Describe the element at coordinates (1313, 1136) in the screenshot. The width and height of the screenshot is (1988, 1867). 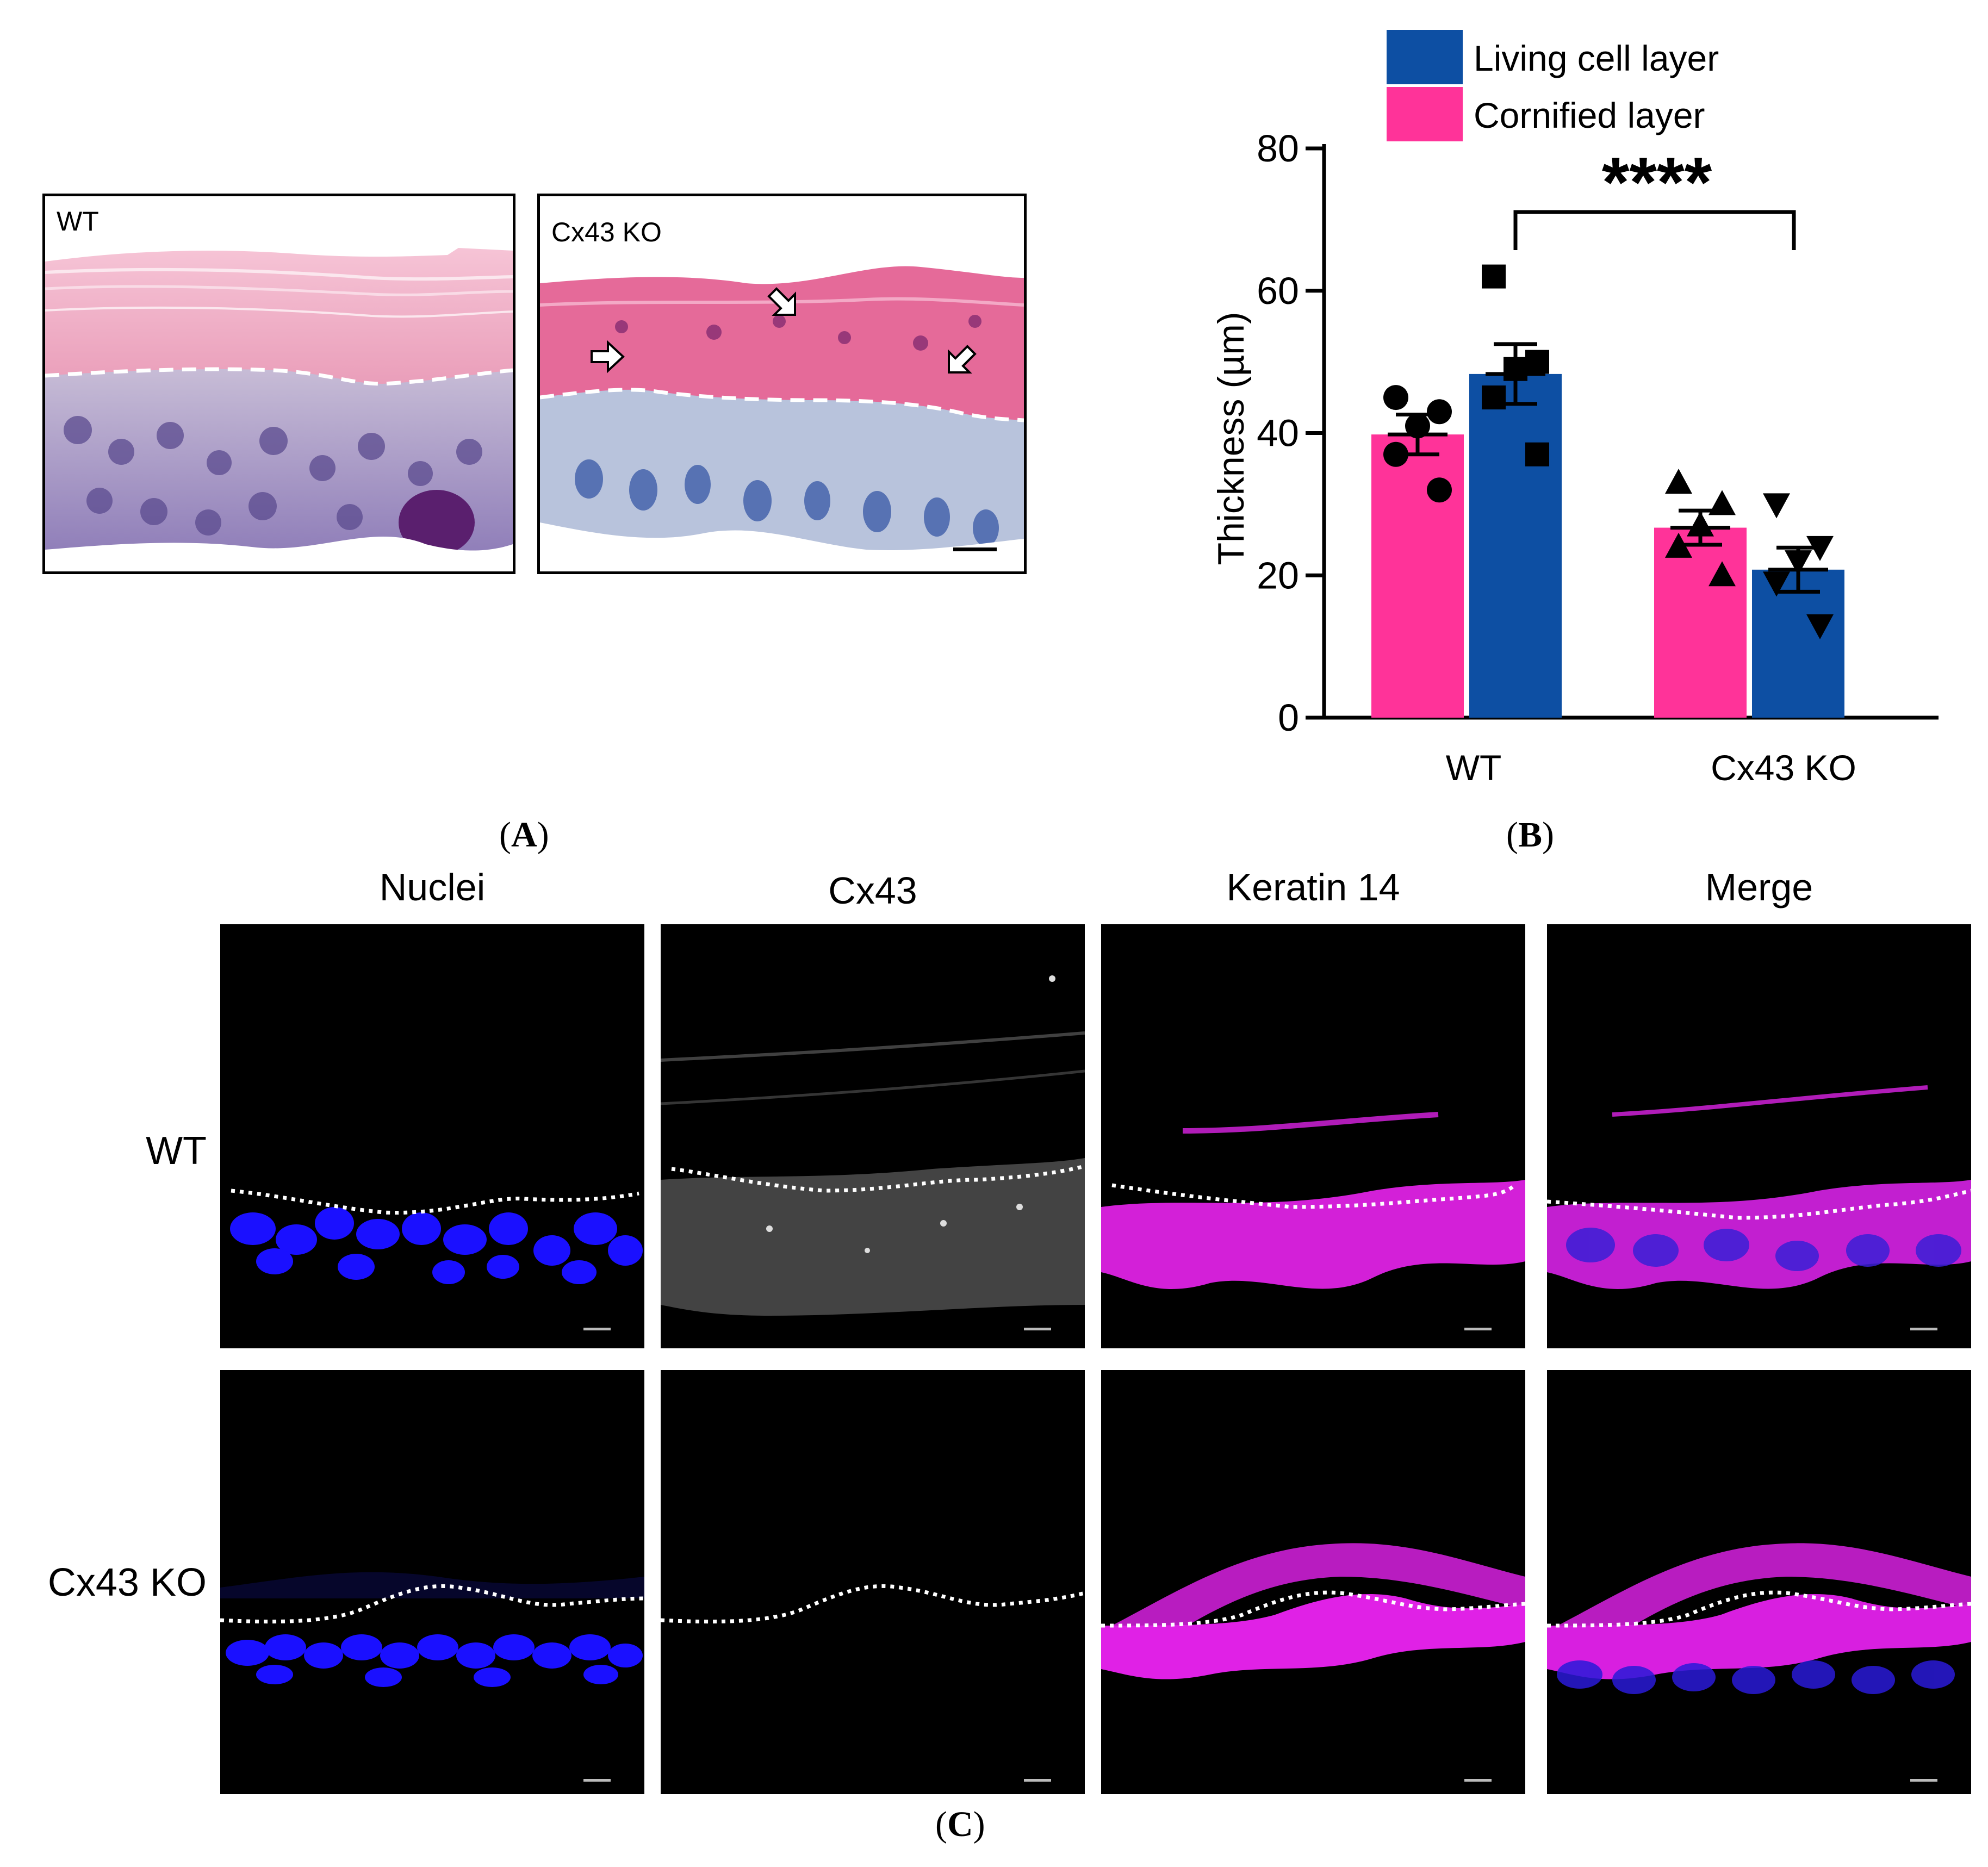
I see `fluor-wt-keratin14` at that location.